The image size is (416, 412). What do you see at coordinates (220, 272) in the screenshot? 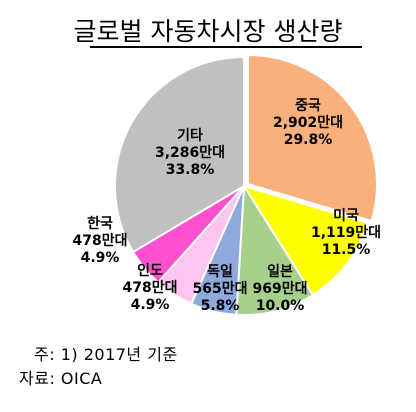
I see `slice-name: 독일` at bounding box center [220, 272].